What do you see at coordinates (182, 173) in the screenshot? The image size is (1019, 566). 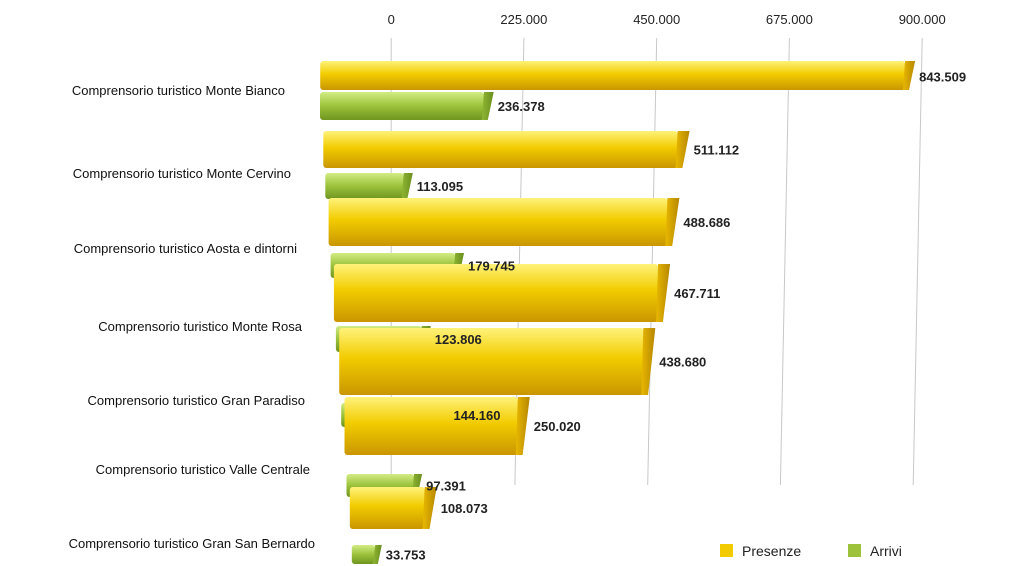 I see `category-label: Comprensorio turistico Monte Cervino` at bounding box center [182, 173].